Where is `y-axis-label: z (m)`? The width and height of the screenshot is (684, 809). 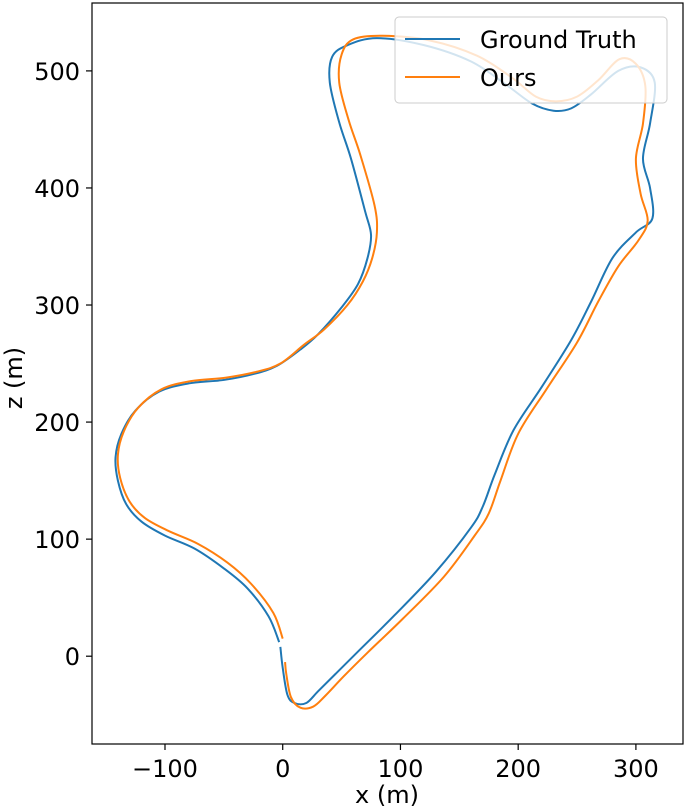 y-axis-label: z (m) is located at coordinates (14, 378).